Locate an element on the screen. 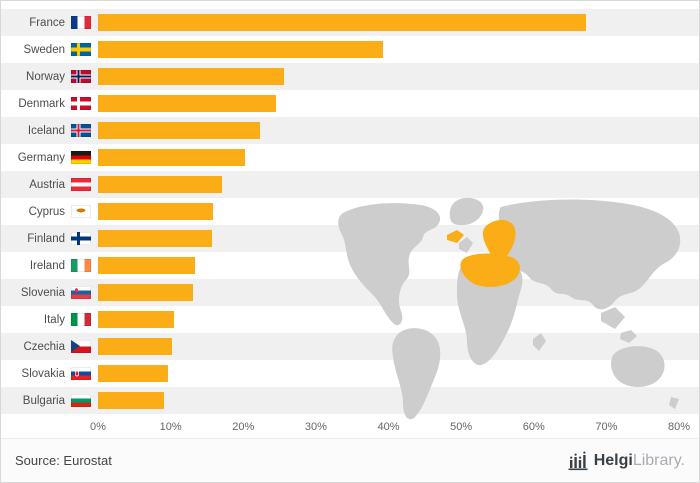 The width and height of the screenshot is (700, 483). category-label-group: Ireland is located at coordinates (49, 265).